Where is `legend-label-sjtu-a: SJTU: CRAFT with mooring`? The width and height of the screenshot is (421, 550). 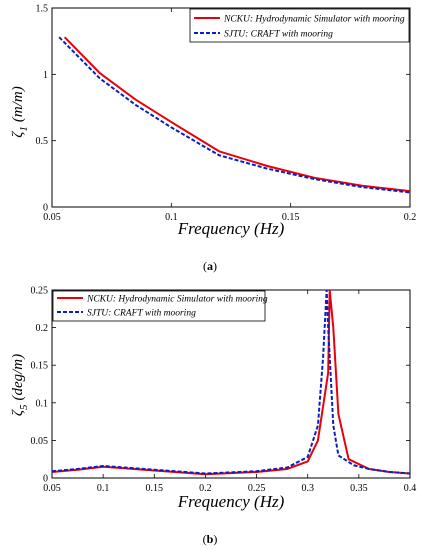
legend-label-sjtu-a: SJTU: CRAFT with mooring is located at coordinates (278, 35).